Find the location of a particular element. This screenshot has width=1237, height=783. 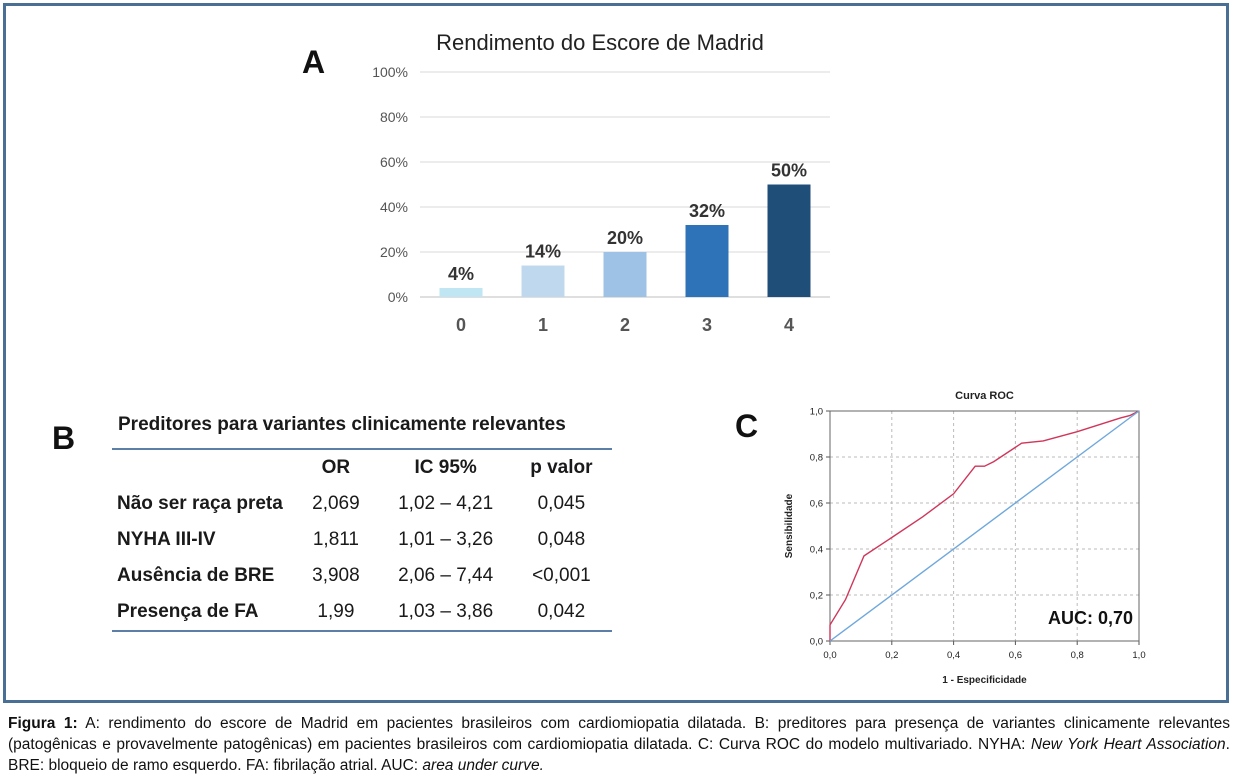

y-tick-label: 1,0 is located at coordinates (816, 412).